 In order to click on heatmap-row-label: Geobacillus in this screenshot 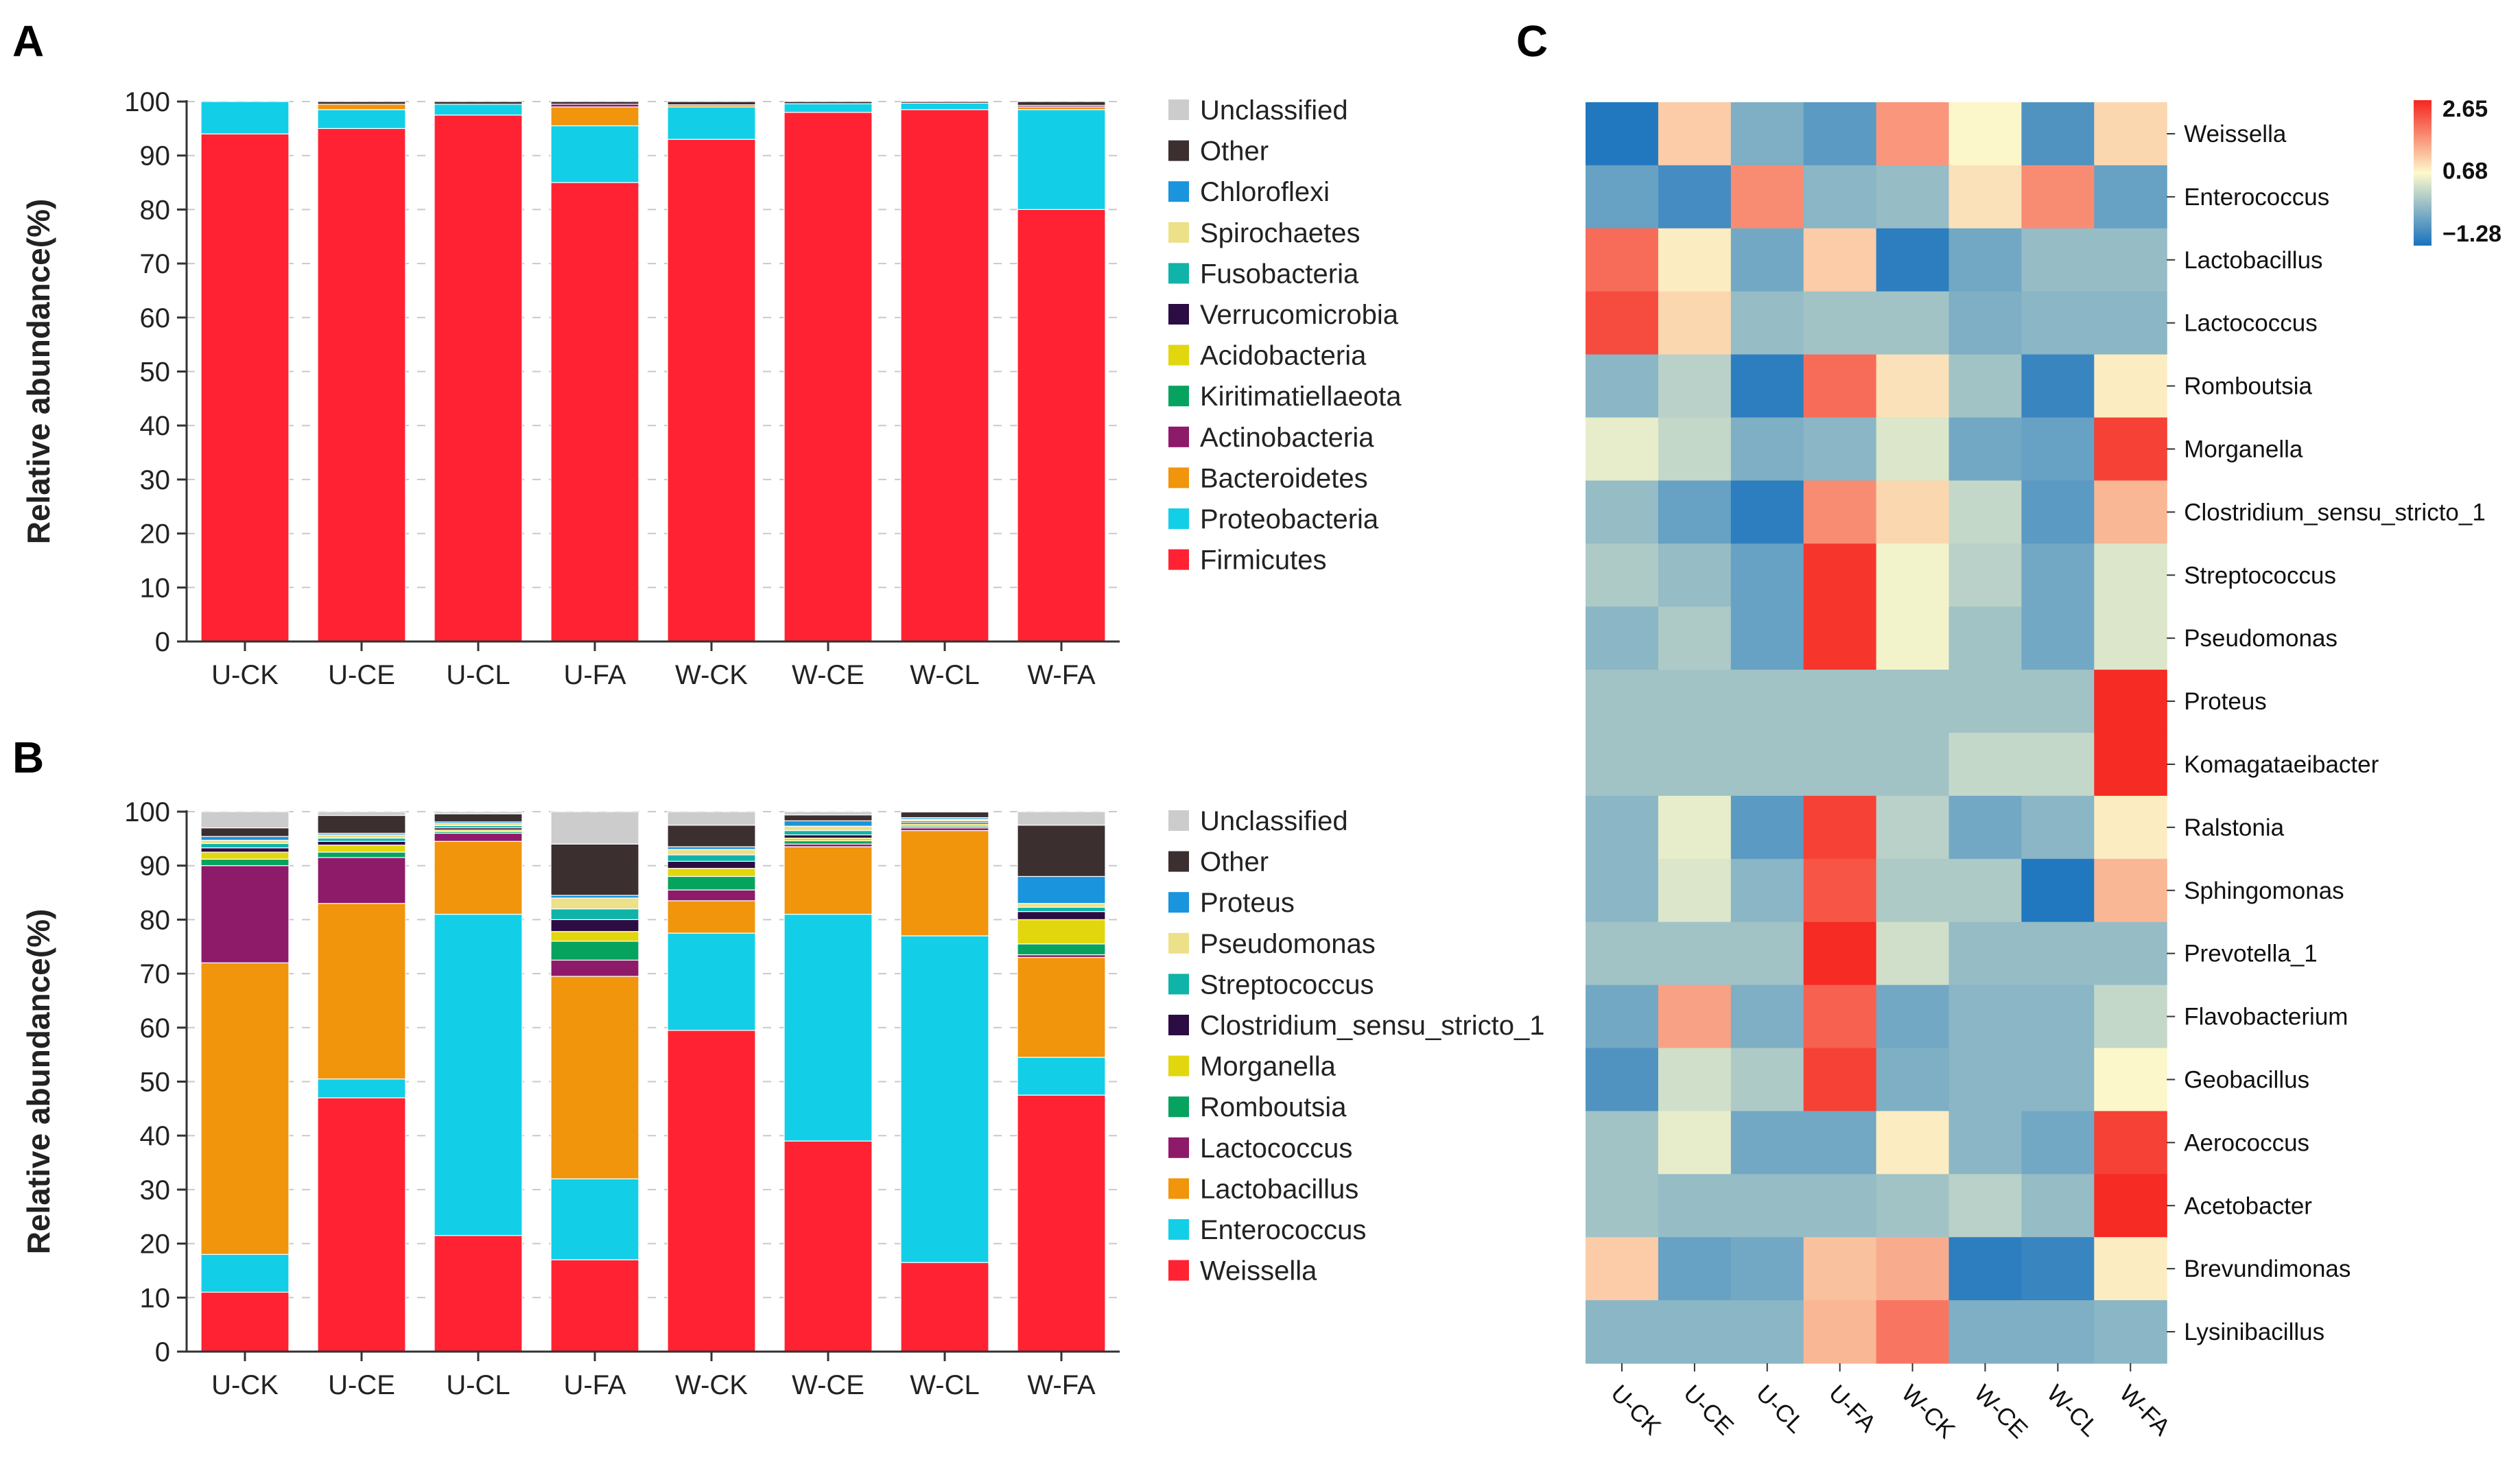, I will do `click(2246, 1079)`.